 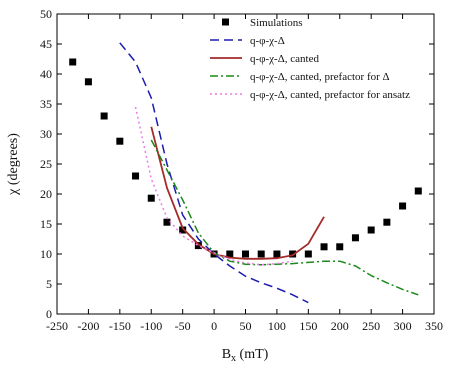 I want to click on y-tick-label: 30, so click(x=46, y=134).